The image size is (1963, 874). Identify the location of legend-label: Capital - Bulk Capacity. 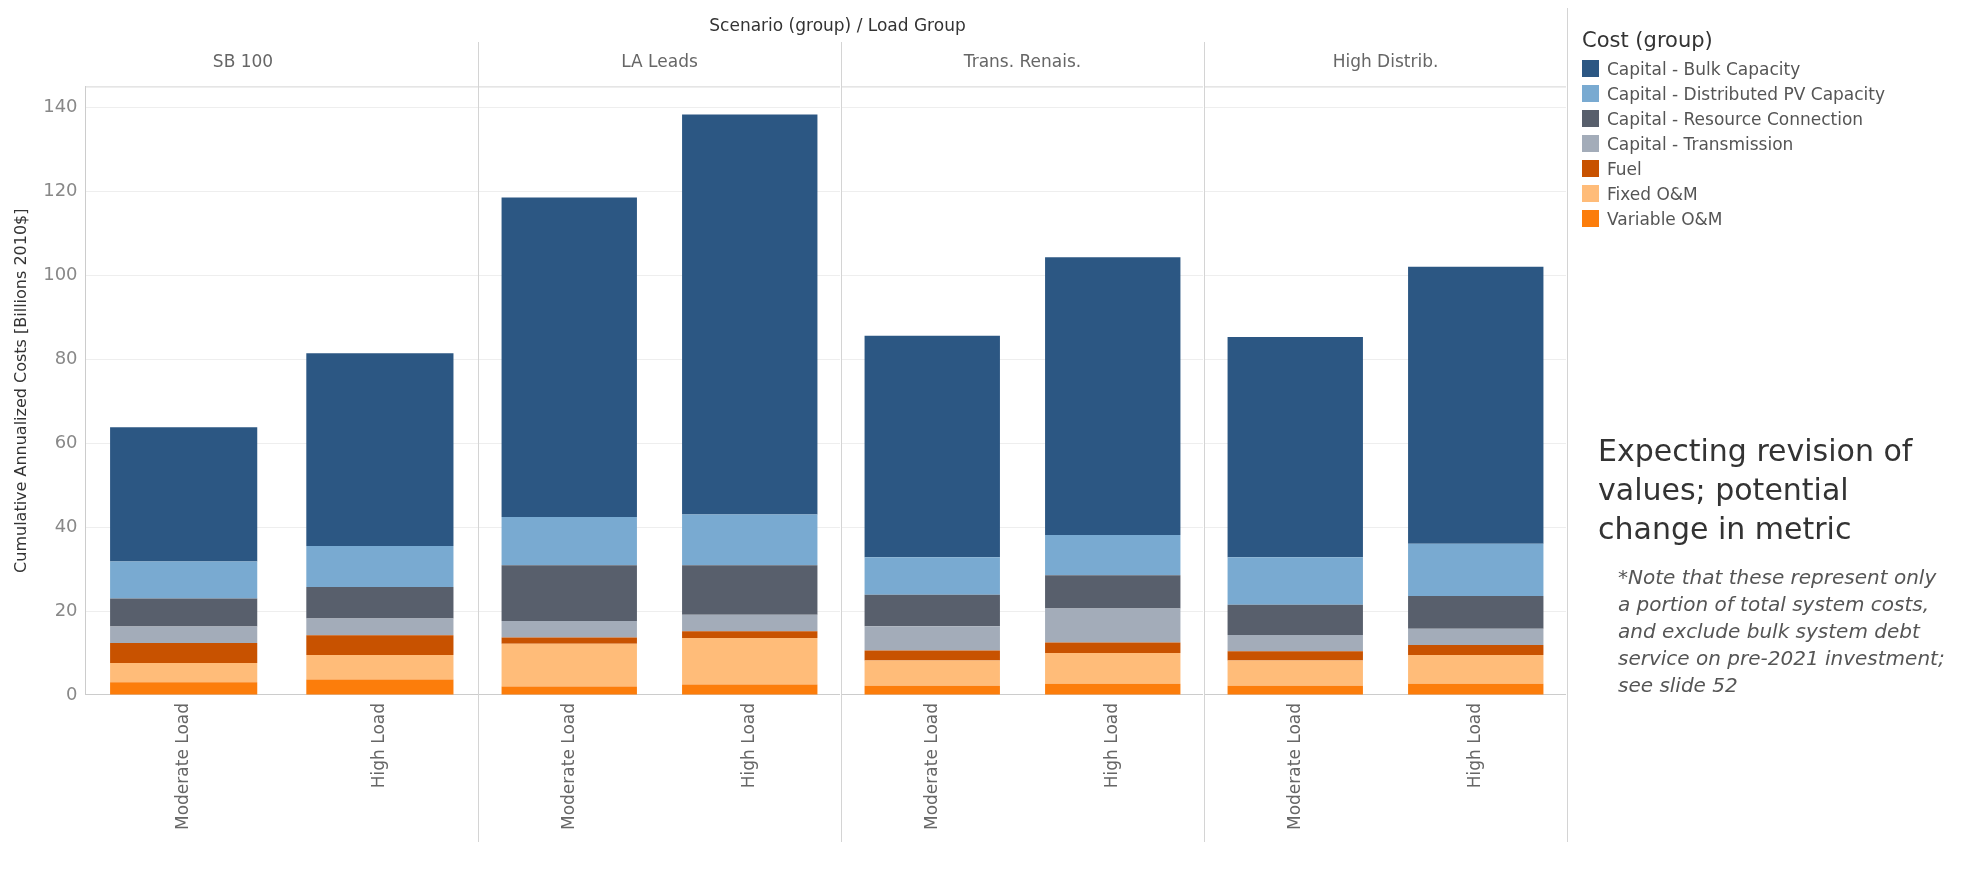
(1704, 68).